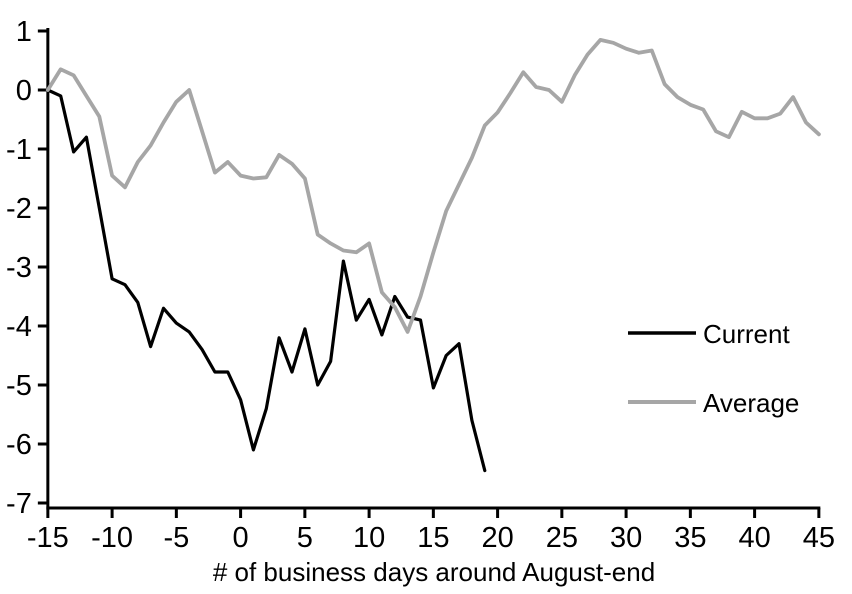 This screenshot has height=594, width=852. Describe the element at coordinates (19, 386) in the screenshot. I see `y-tick-label: -5` at that location.